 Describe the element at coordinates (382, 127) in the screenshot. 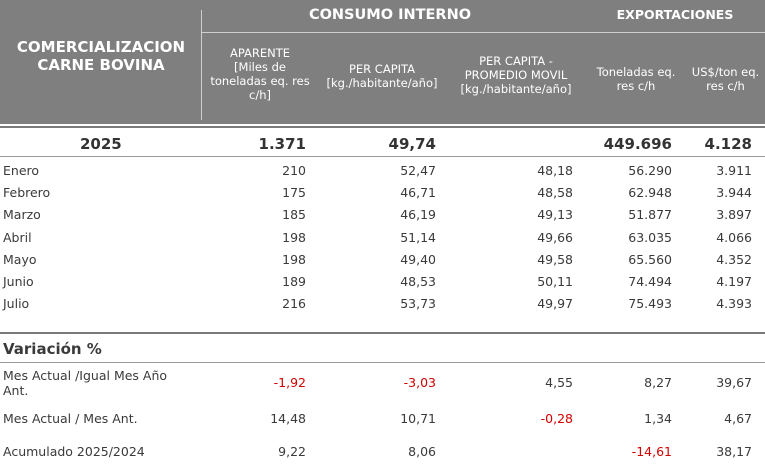

I see `header-rule` at that location.